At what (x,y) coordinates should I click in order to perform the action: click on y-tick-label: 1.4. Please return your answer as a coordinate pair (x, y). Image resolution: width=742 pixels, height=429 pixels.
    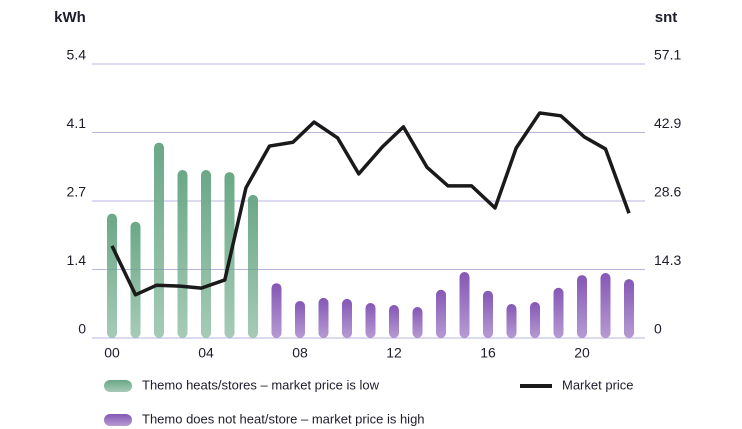
    Looking at the image, I should click on (77, 260).